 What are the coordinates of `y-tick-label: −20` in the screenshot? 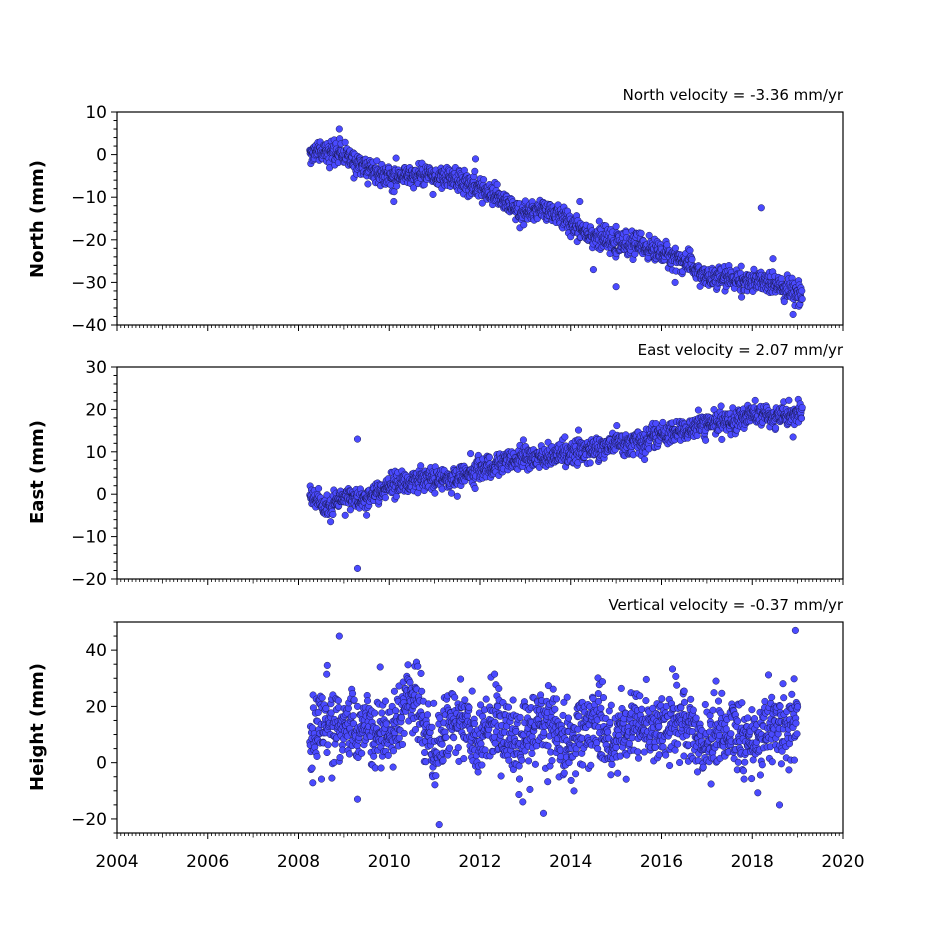 It's located at (89, 580).